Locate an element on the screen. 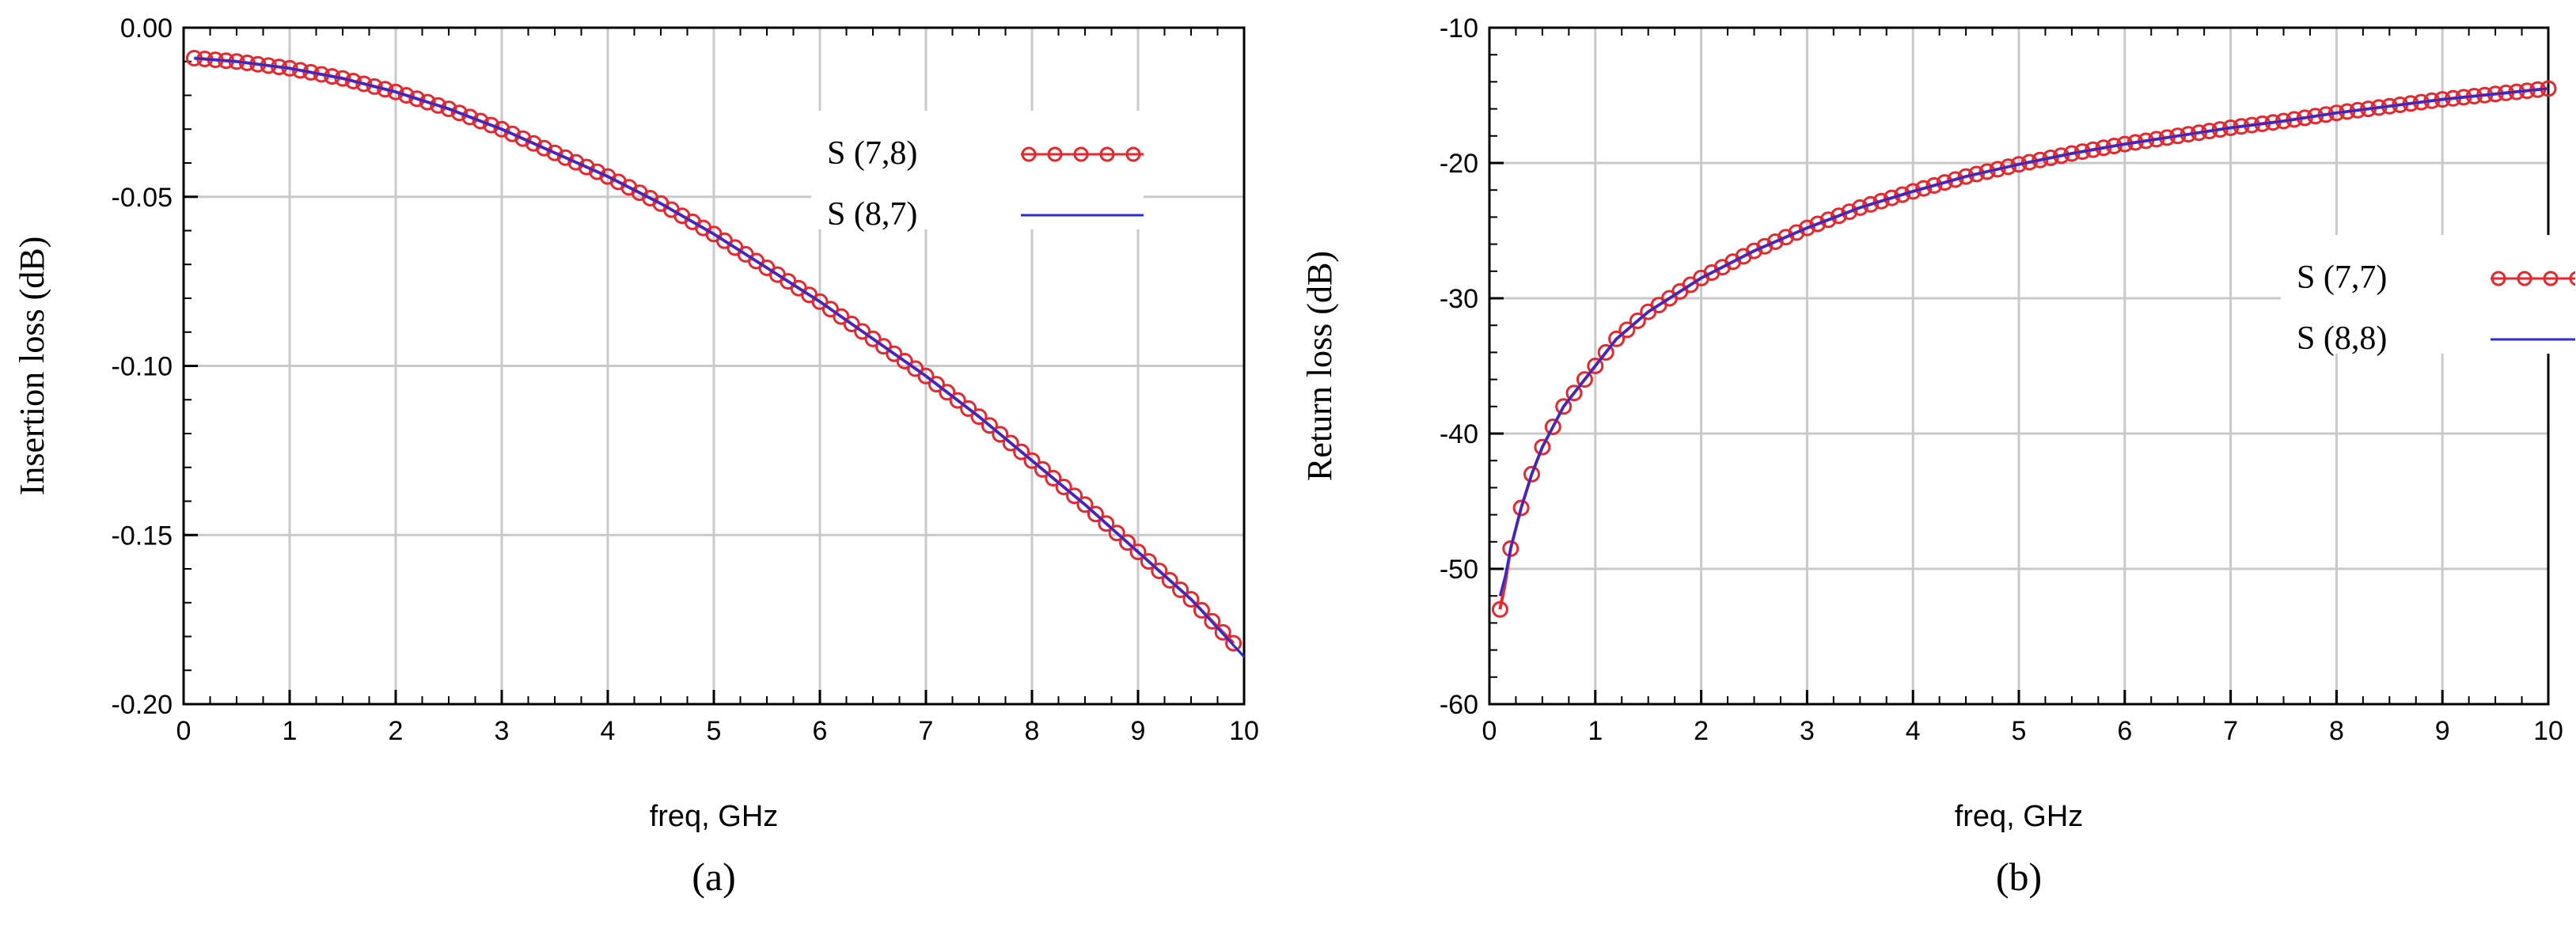 Image resolution: width=2576 pixels, height=932 pixels. x-tick-label-a: 4 is located at coordinates (608, 731).